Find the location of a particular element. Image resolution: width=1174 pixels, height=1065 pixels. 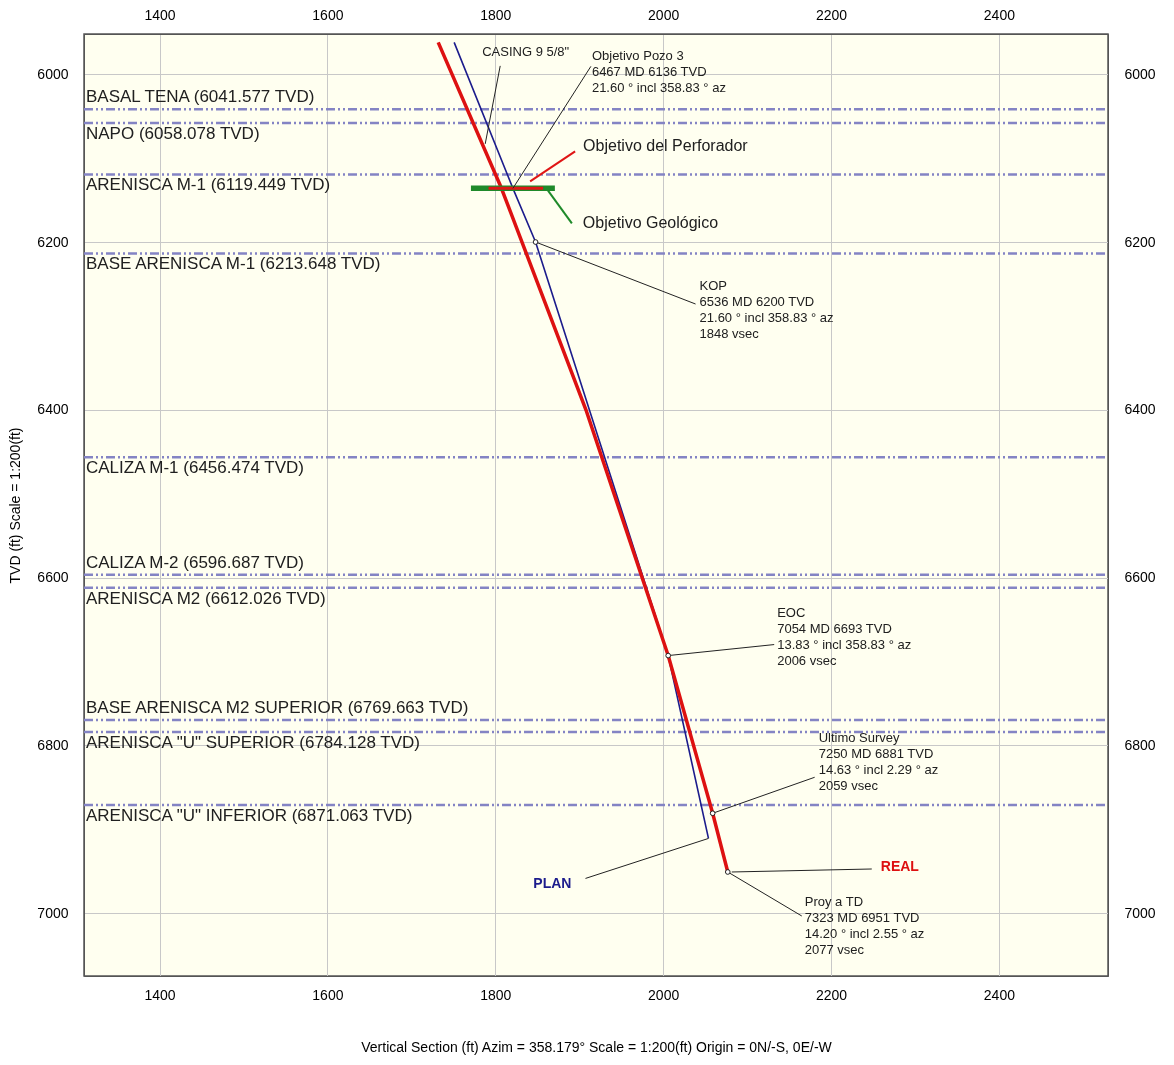

y-tick-label: 6800 is located at coordinates (53, 744).